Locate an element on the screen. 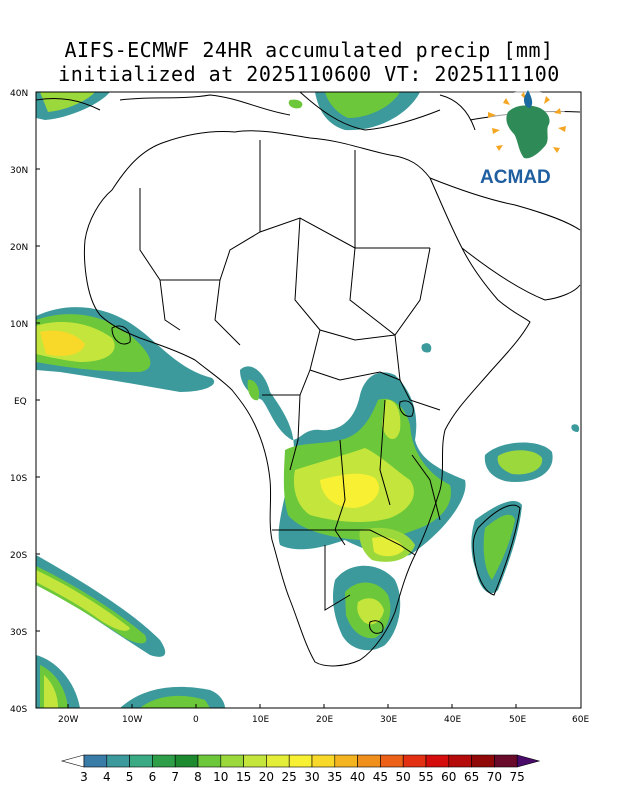 The image size is (618, 800). colorbar-label: 4 is located at coordinates (107, 777).